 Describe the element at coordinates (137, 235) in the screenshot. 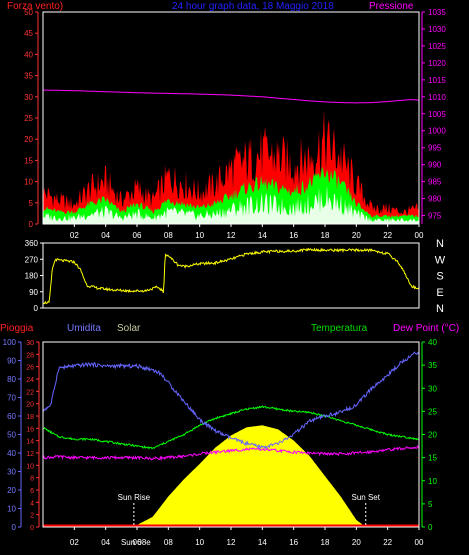

I see `wind-x-tick-label: 06` at that location.